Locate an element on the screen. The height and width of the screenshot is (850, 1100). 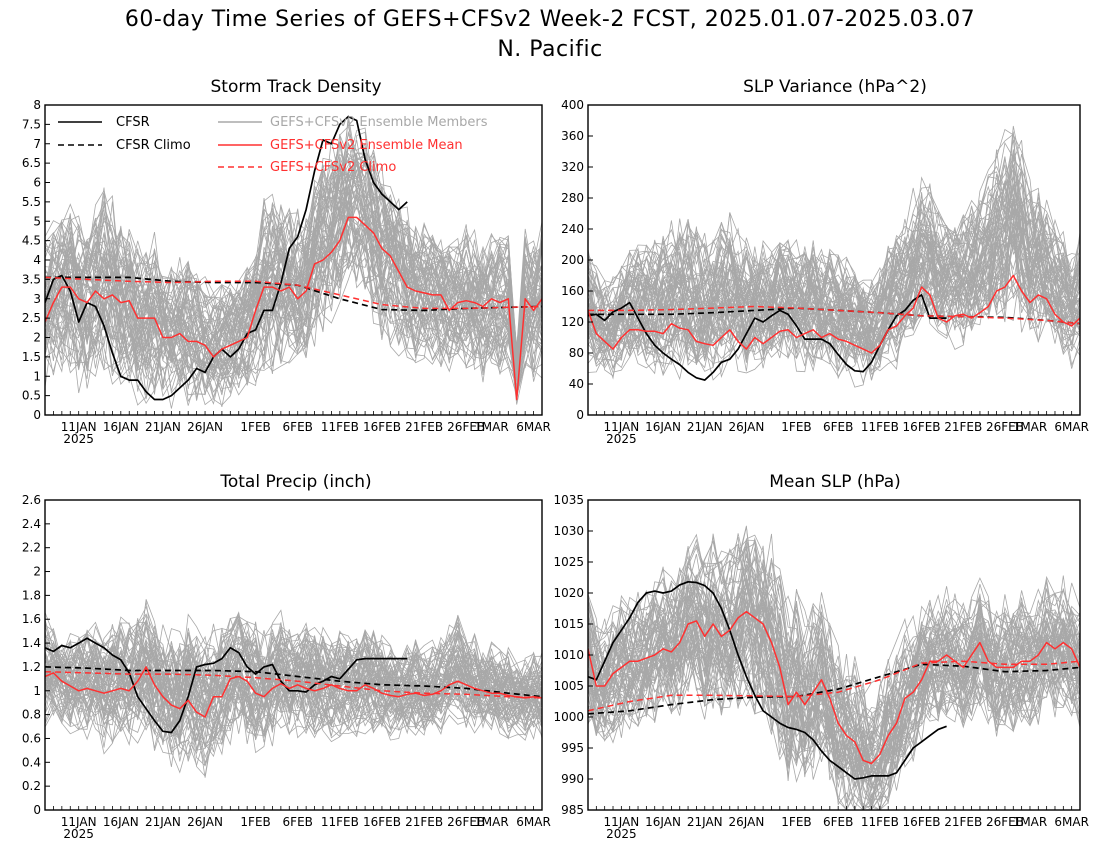
y-tick-label: 280 is located at coordinates (572, 198).